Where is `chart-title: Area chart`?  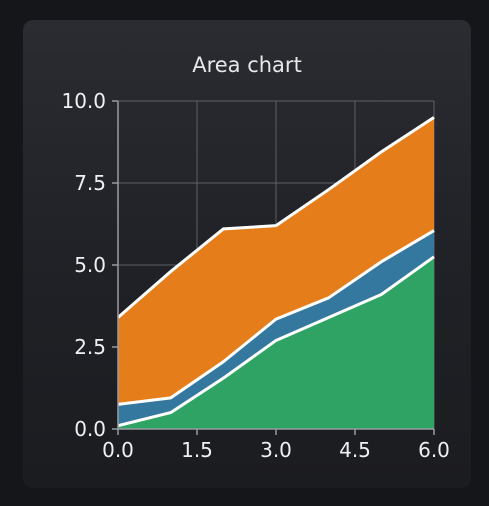 chart-title: Area chart is located at coordinates (247, 65).